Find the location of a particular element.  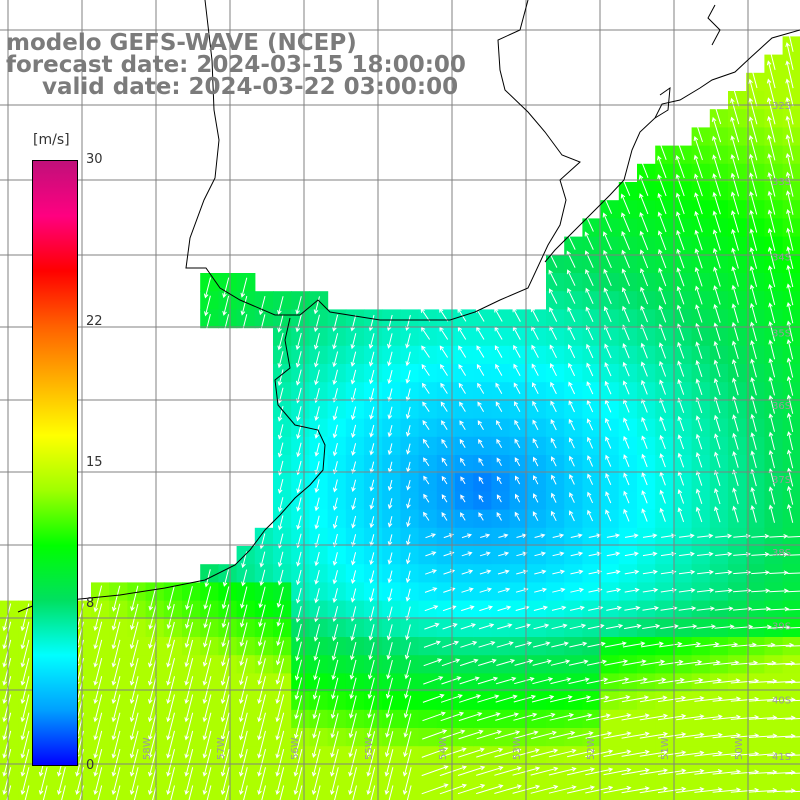

colorbar-tick-label: 30 is located at coordinates (94, 159).